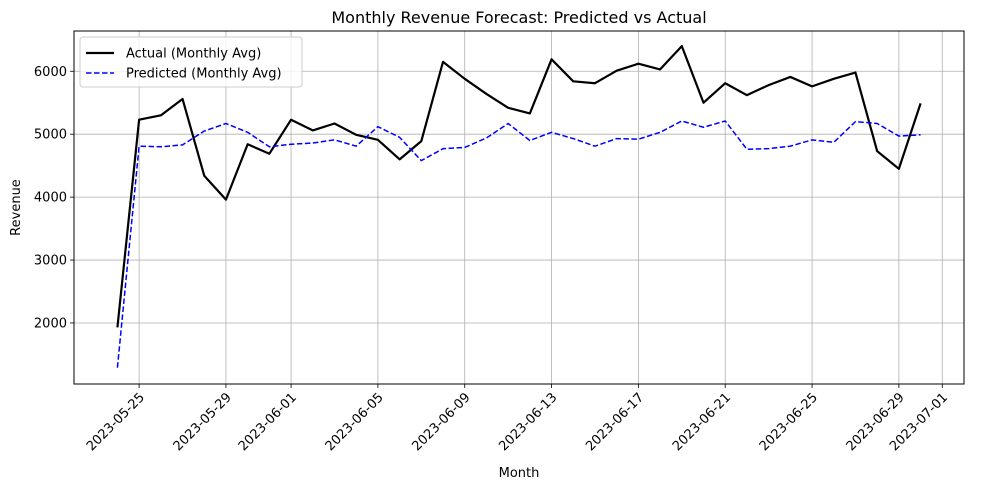 This screenshot has width=987, height=490. Describe the element at coordinates (204, 74) in the screenshot. I see `legend-label-predicted: Predicted (Monthly Avg)` at that location.